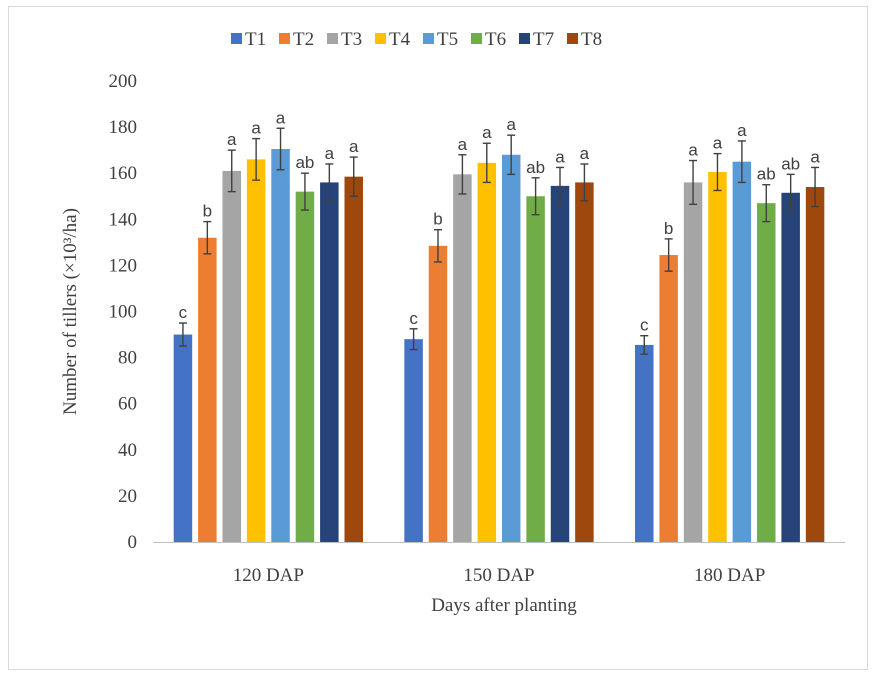  Describe the element at coordinates (123, 81) in the screenshot. I see `y-tick-label: 200` at that location.